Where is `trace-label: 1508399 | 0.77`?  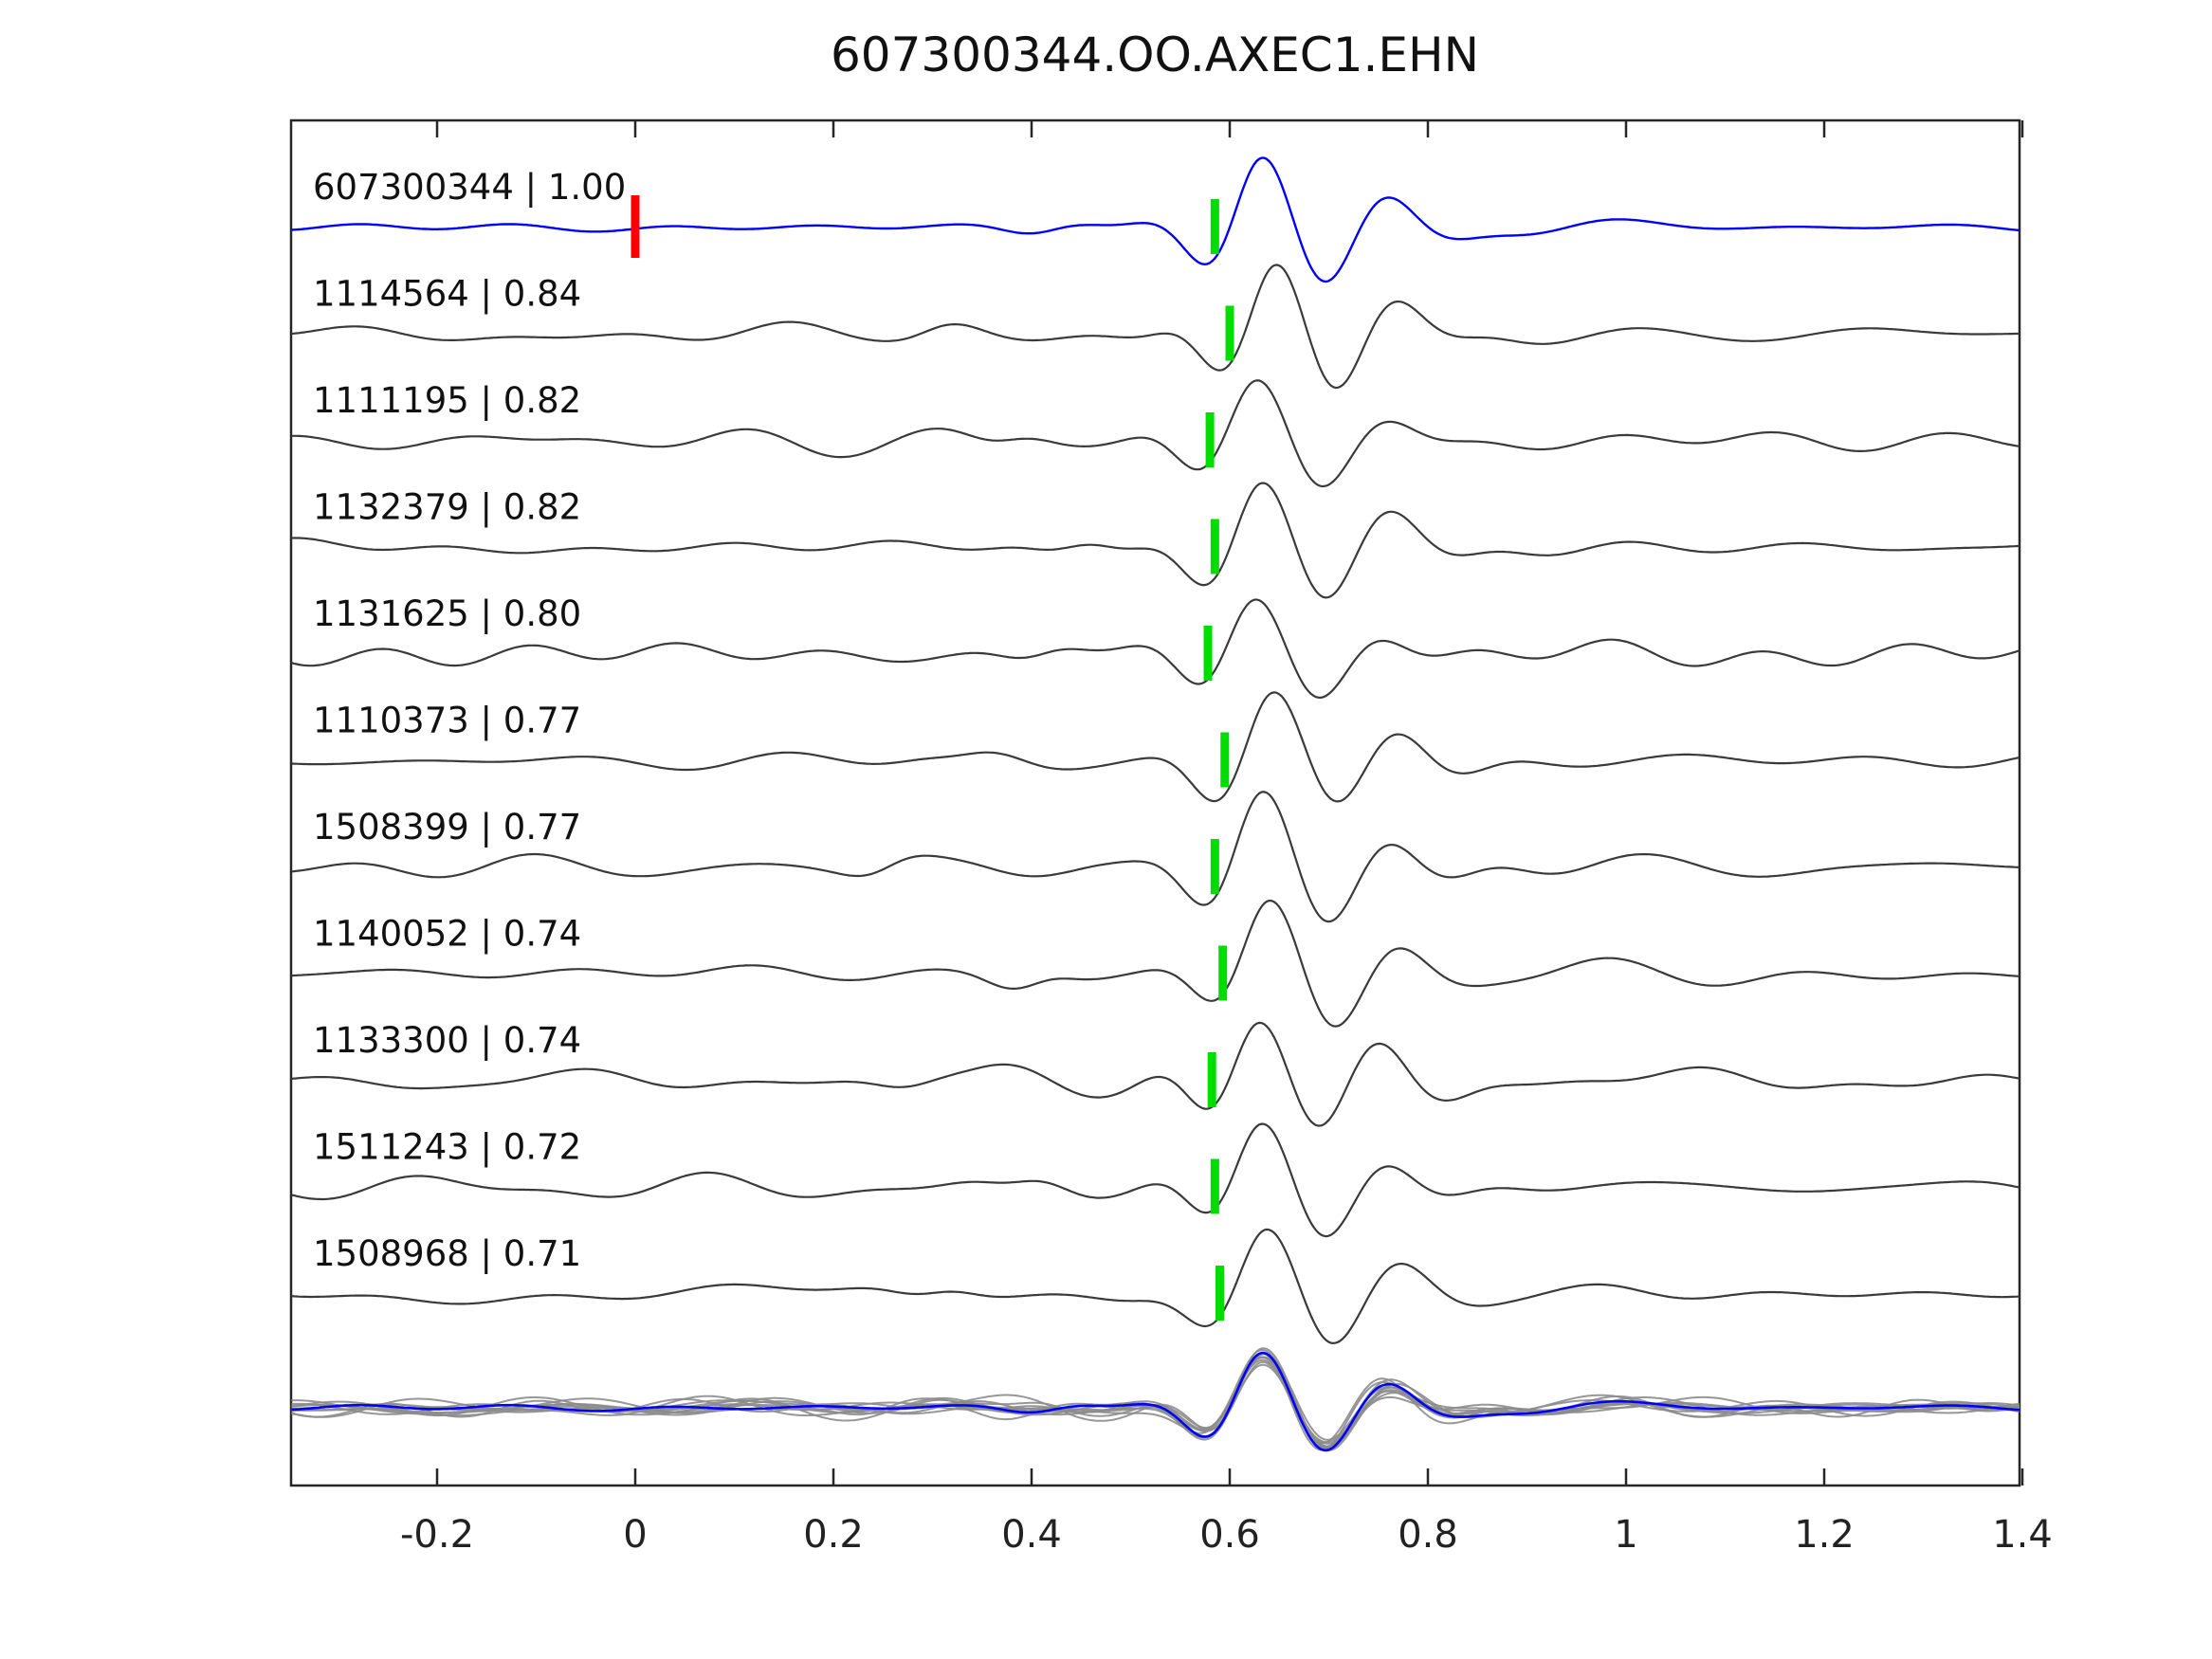
trace-label: 1508399 | 0.77 is located at coordinates (447, 827).